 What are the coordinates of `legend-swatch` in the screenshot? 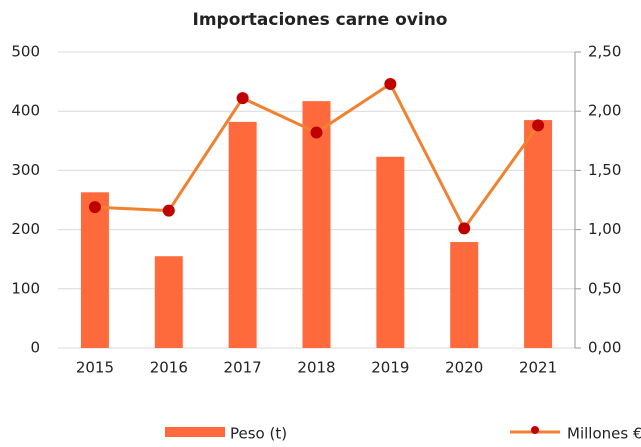 It's located at (195, 432).